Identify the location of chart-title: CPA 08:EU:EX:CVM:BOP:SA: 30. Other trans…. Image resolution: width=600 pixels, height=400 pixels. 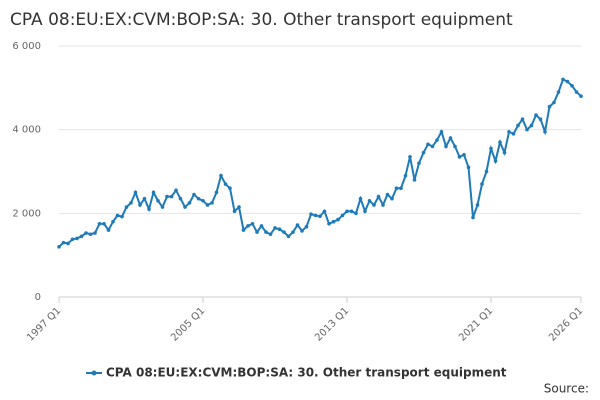
(261, 20).